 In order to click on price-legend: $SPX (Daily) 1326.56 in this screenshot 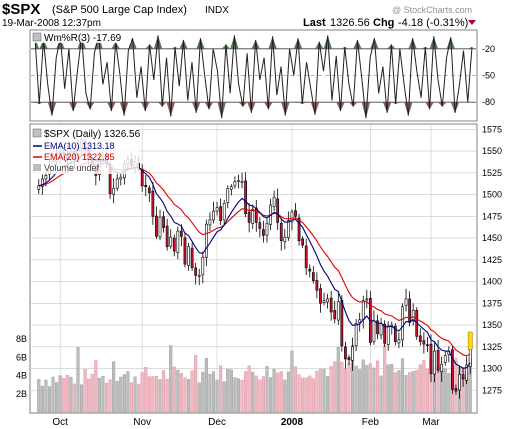, I will do `click(92, 134)`.